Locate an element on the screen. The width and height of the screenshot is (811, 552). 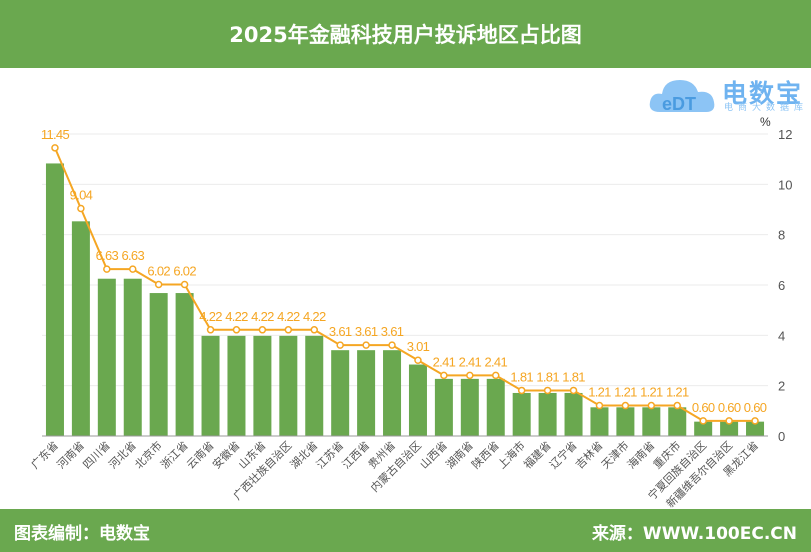
logo: eDT 电数宝 电商大数据库 is located at coordinates (728, 95).